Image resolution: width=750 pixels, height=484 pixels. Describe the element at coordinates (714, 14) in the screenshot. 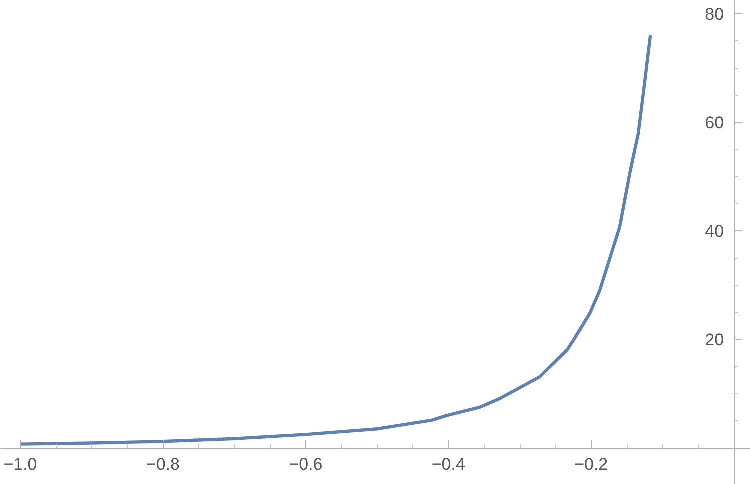

I see `y-tick-label: 80` at that location.